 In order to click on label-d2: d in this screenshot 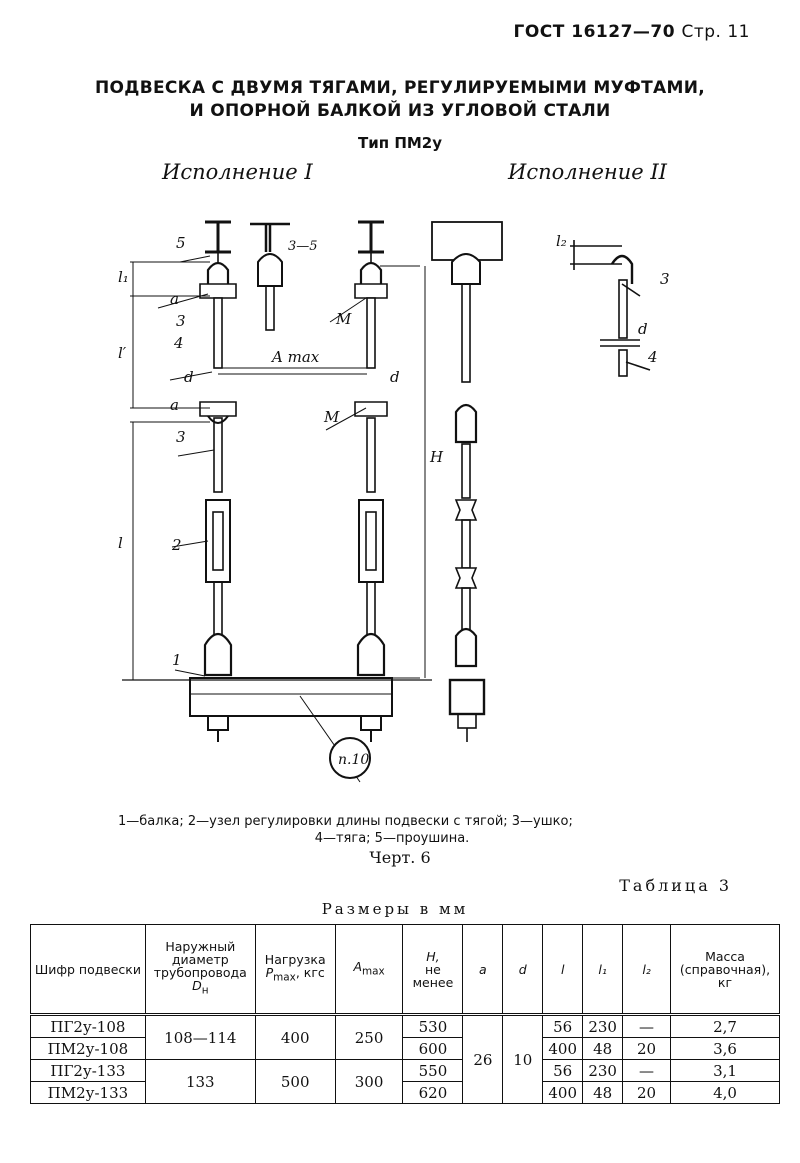, I will do `click(395, 377)`.